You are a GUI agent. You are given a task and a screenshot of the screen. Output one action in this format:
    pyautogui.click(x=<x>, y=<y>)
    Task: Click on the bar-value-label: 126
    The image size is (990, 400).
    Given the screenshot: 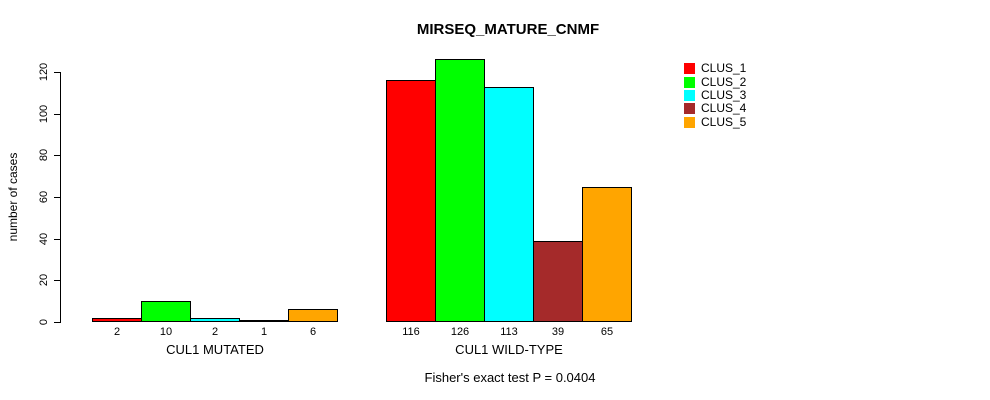 What is the action you would take?
    pyautogui.click(x=460, y=332)
    